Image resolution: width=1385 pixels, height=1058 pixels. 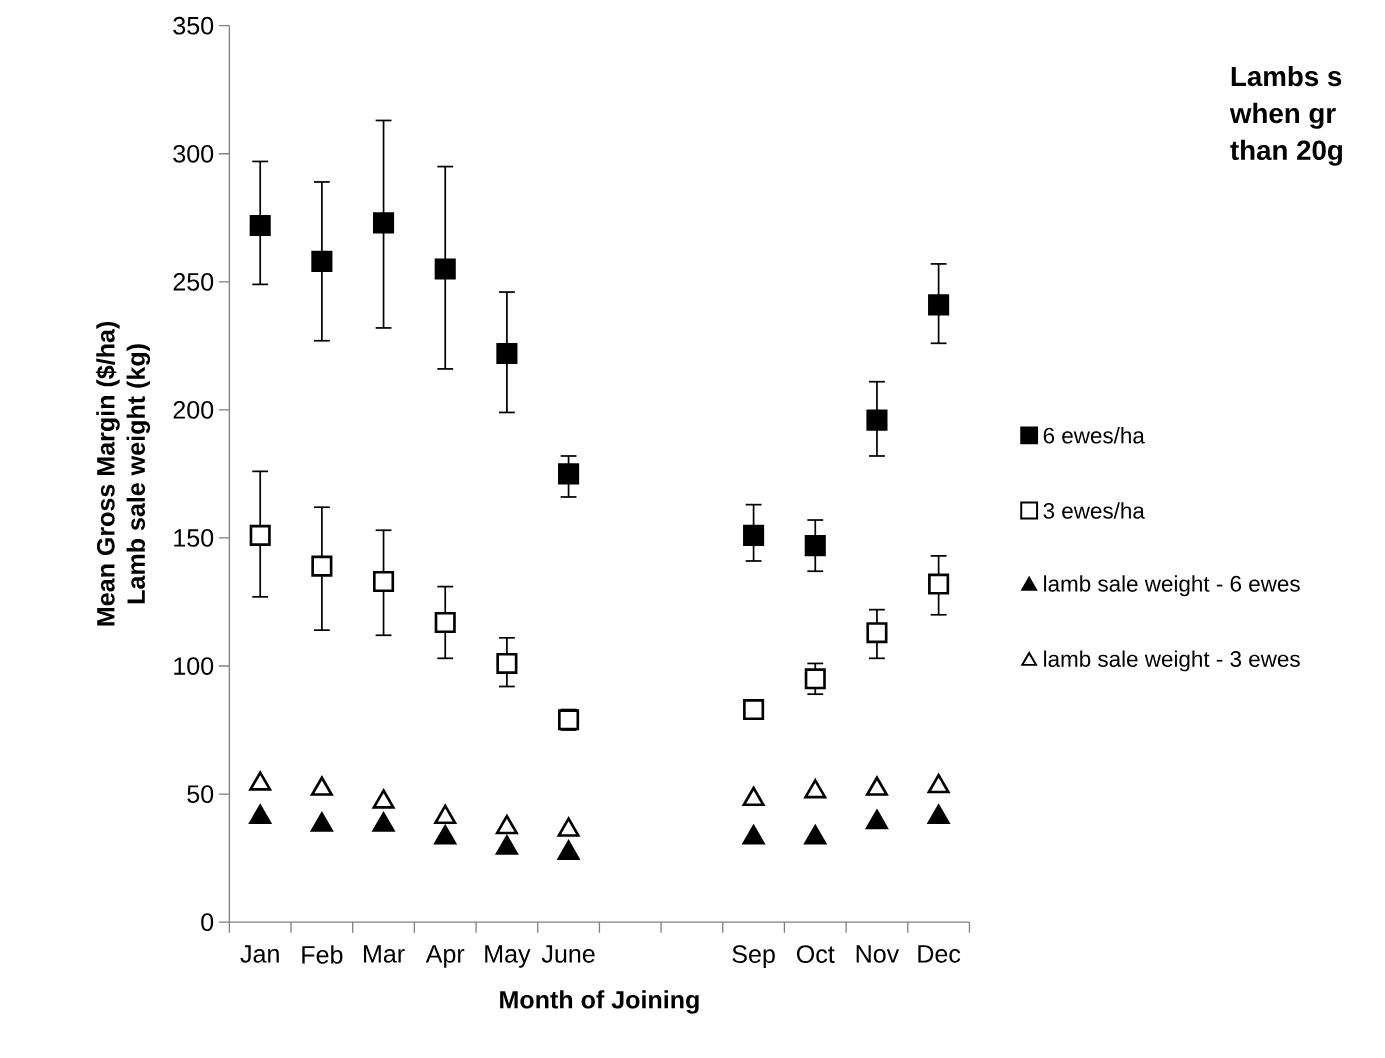 I want to click on x-tick-label: June, so click(x=568, y=954).